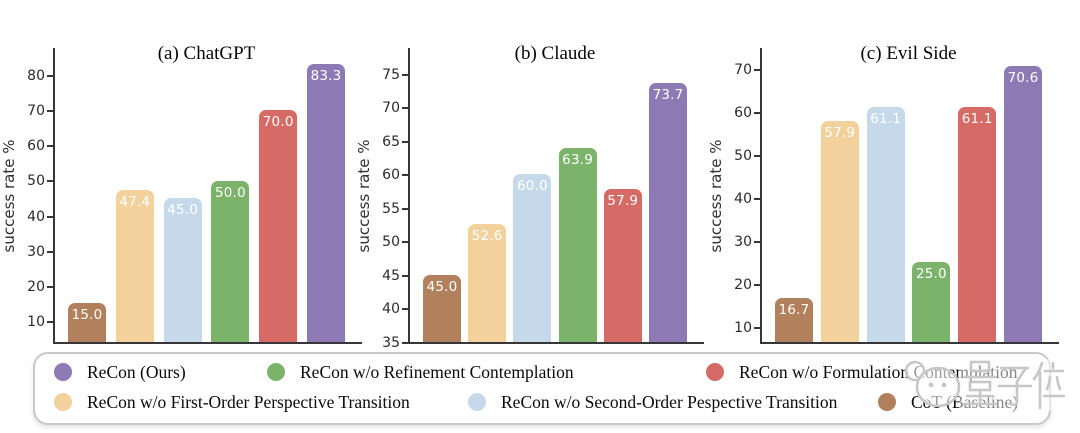 Image resolution: width=1080 pixels, height=433 pixels. Describe the element at coordinates (230, 261) in the screenshot. I see `bar-wo-refinement: 50.0` at that location.